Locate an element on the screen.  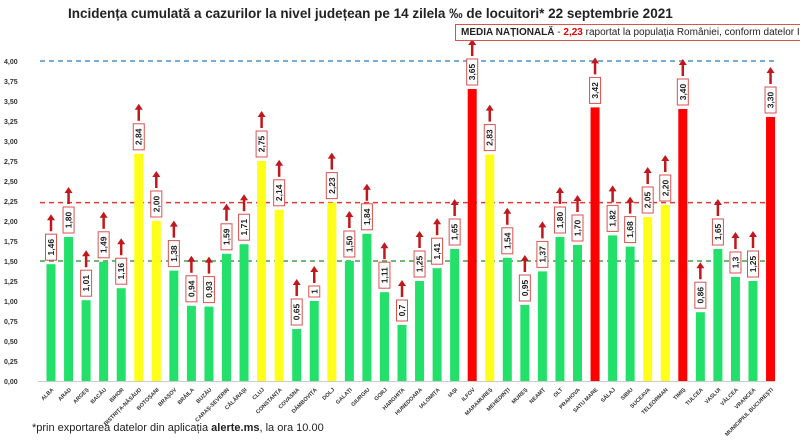
data-label: 1,80 is located at coordinates (560, 219).